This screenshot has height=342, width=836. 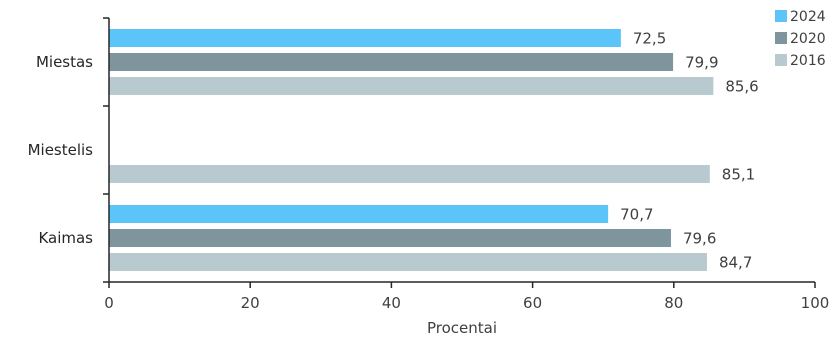 What do you see at coordinates (408, 262) in the screenshot?
I see `bar-kaimas-2016` at bounding box center [408, 262].